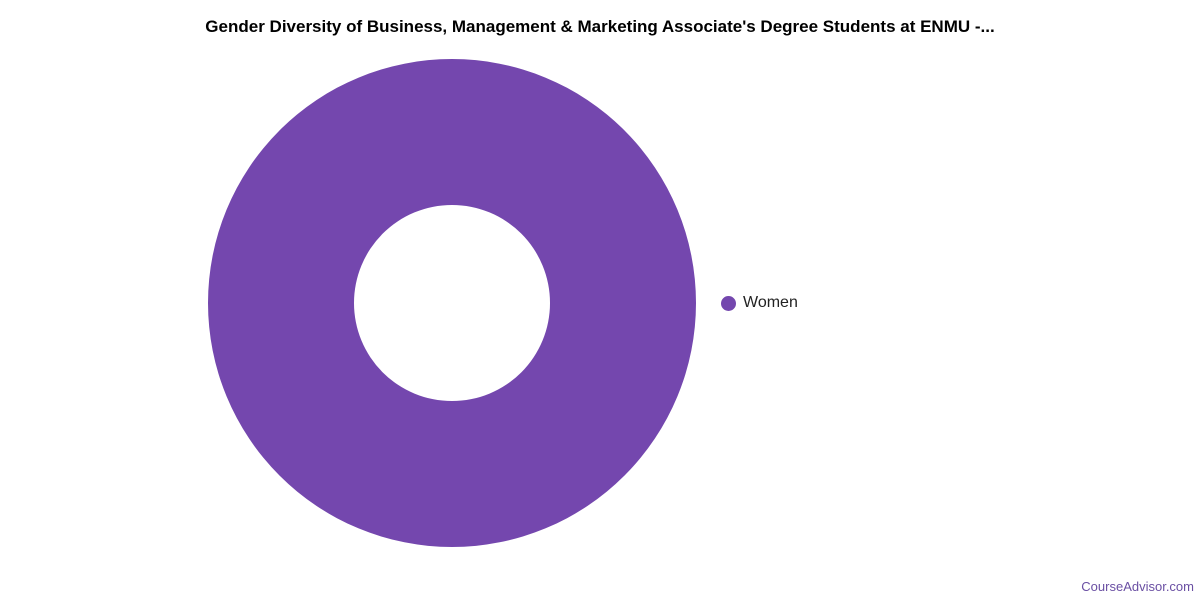  I want to click on legend-swatch, so click(728, 303).